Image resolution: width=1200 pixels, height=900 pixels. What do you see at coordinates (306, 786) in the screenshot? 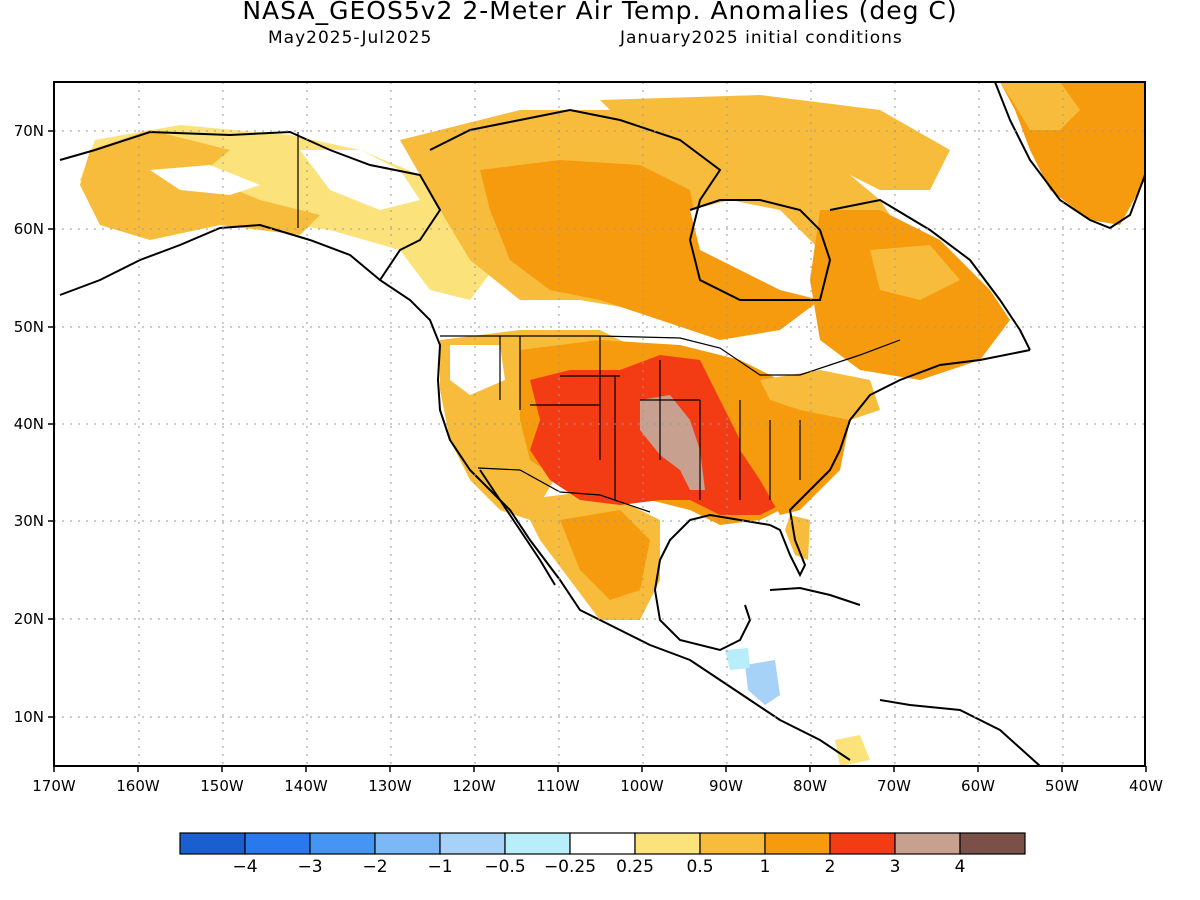
I see `lon-label: 140W` at bounding box center [306, 786].